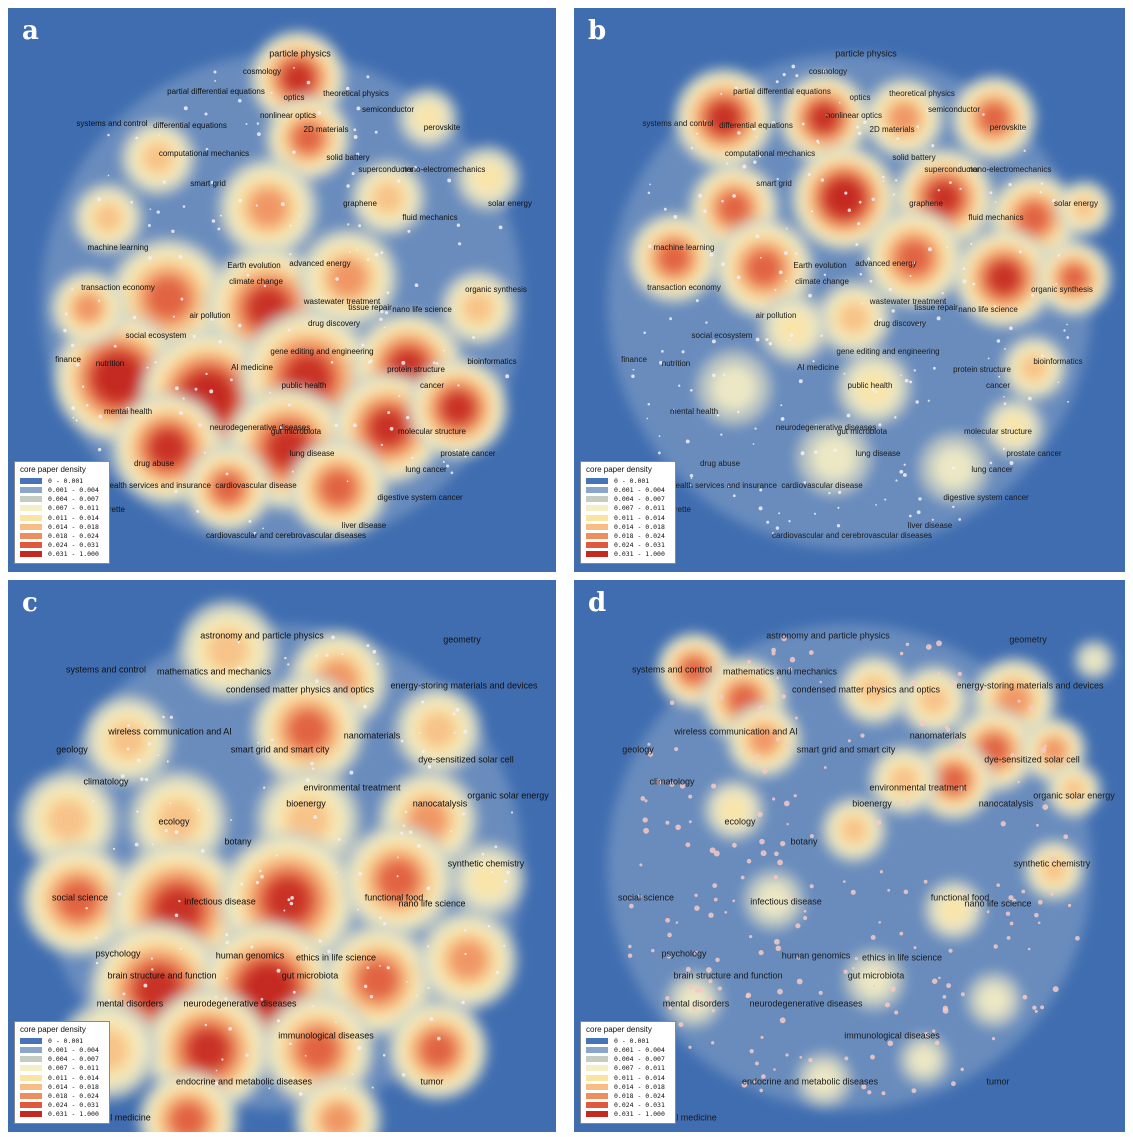  What do you see at coordinates (639, 536) in the screenshot?
I see `legend-range: 0.018 - 0.024` at bounding box center [639, 536].